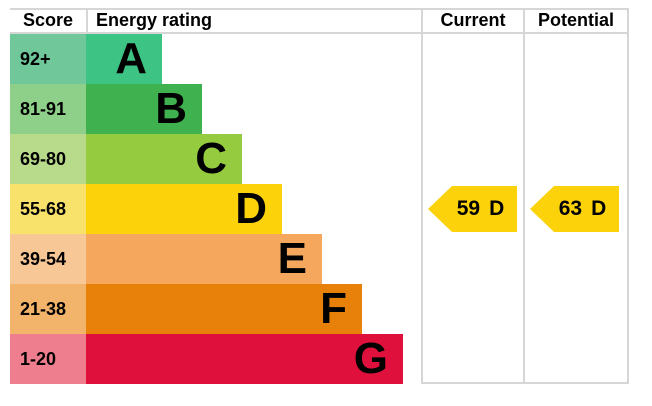 This screenshot has width=652, height=406. I want to click on rating-row: 55-68 D, so click(318, 209).